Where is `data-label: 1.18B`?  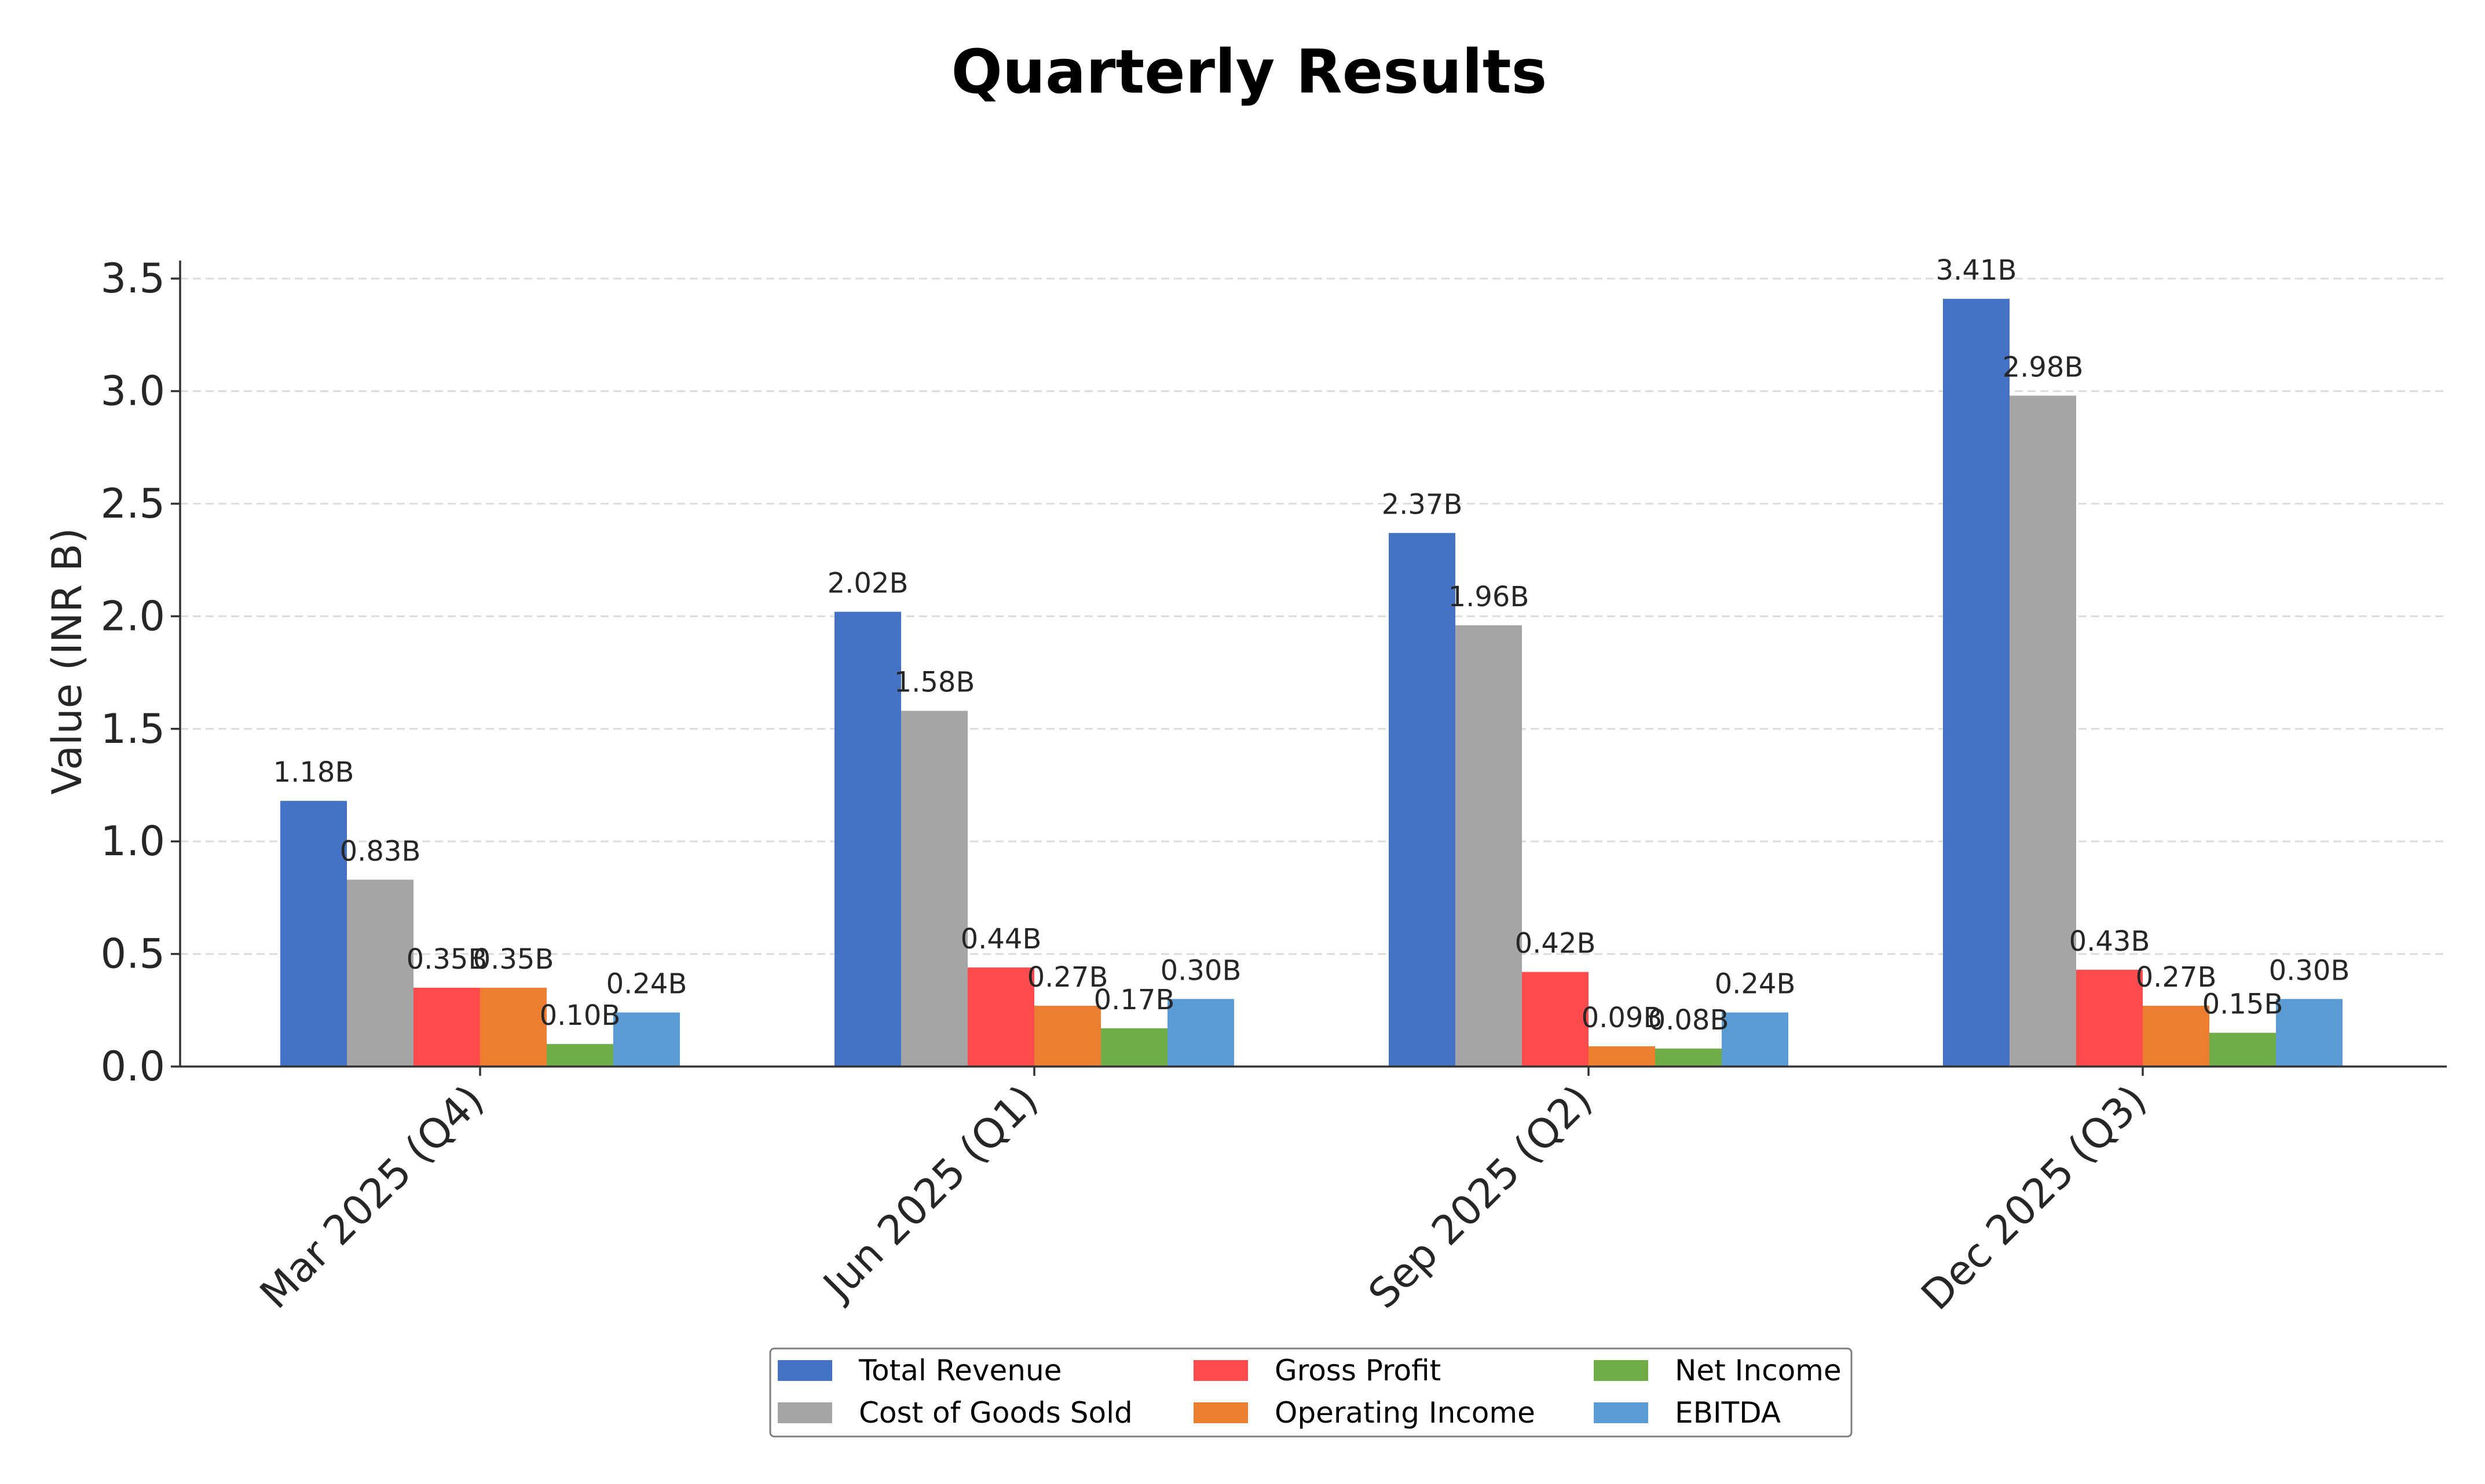 data-label: 1.18B is located at coordinates (313, 772).